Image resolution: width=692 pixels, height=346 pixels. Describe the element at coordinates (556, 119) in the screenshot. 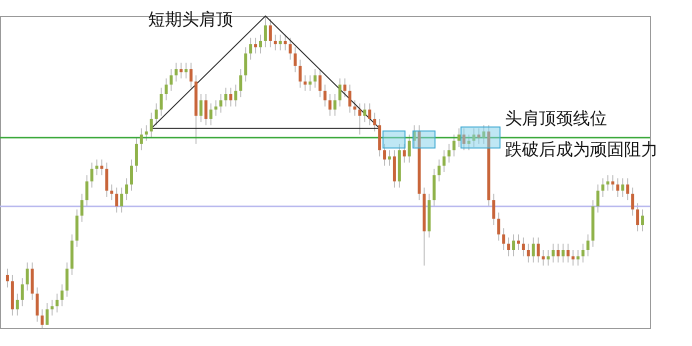

I see `annotation: 头肩顶颈线位` at that location.